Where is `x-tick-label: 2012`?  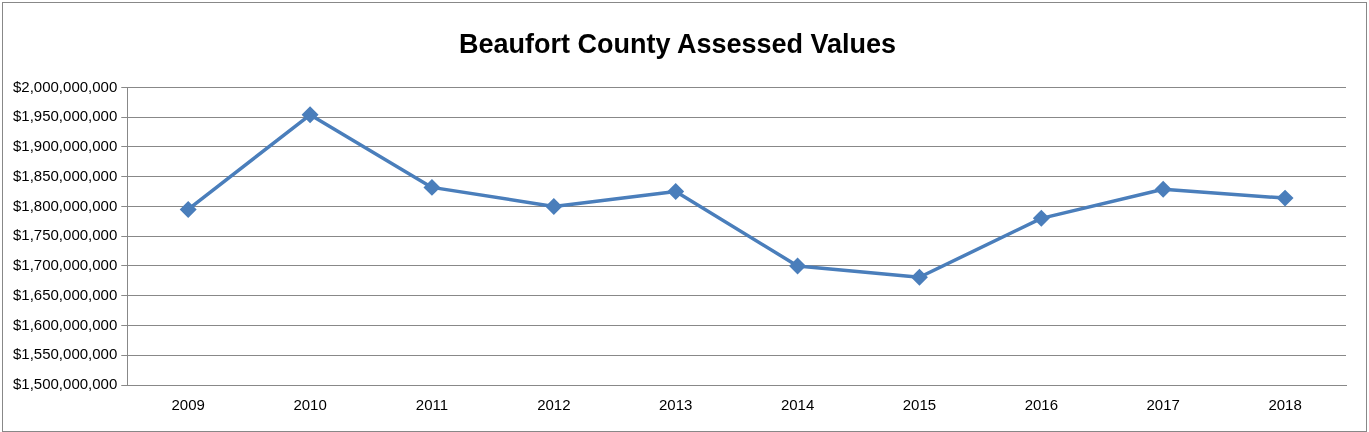
x-tick-label: 2012 is located at coordinates (554, 405).